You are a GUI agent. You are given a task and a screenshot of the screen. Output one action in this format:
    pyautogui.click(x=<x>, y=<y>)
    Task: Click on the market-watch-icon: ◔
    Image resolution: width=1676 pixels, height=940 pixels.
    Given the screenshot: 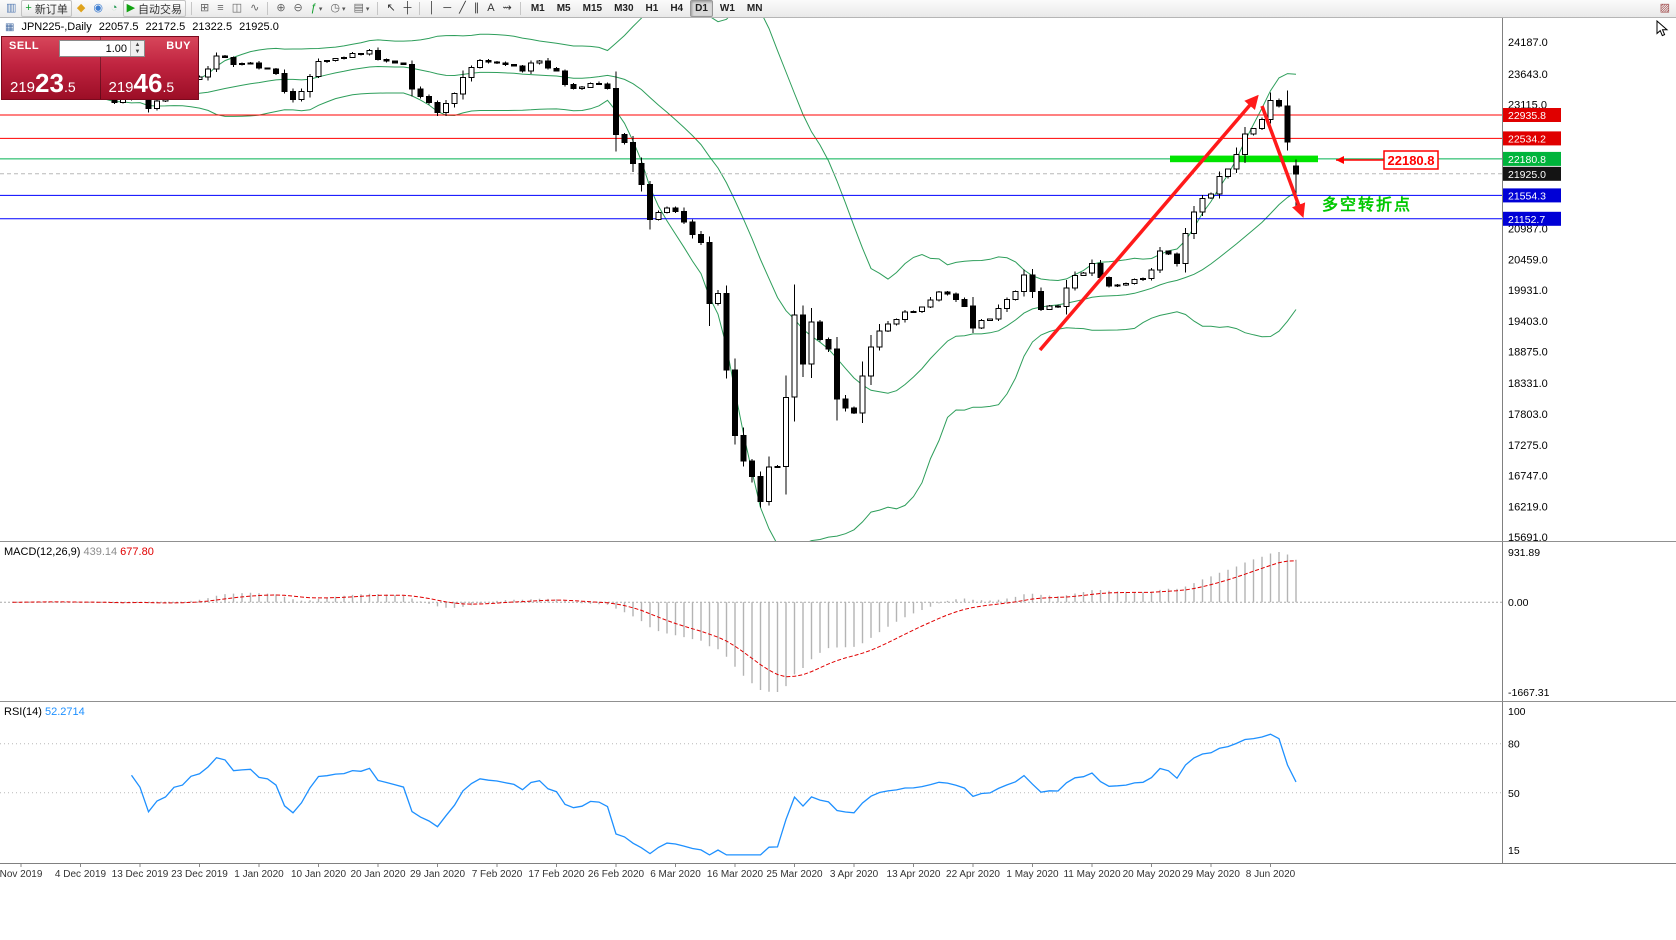 What is the action you would take?
    pyautogui.click(x=114, y=8)
    